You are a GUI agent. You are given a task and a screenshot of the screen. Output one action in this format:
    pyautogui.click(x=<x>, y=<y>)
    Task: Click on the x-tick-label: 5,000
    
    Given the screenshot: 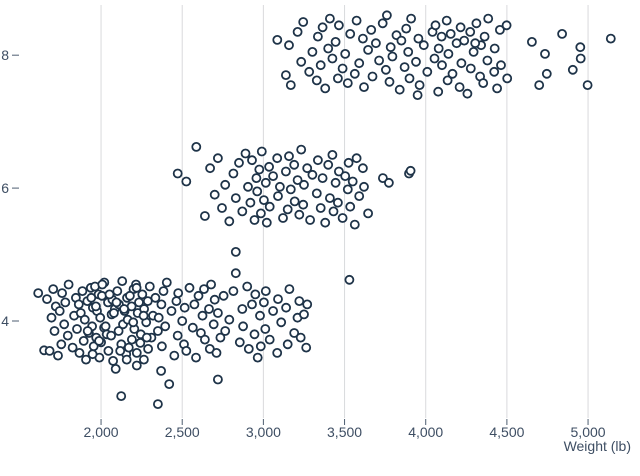 What is the action you would take?
    pyautogui.click(x=588, y=432)
    